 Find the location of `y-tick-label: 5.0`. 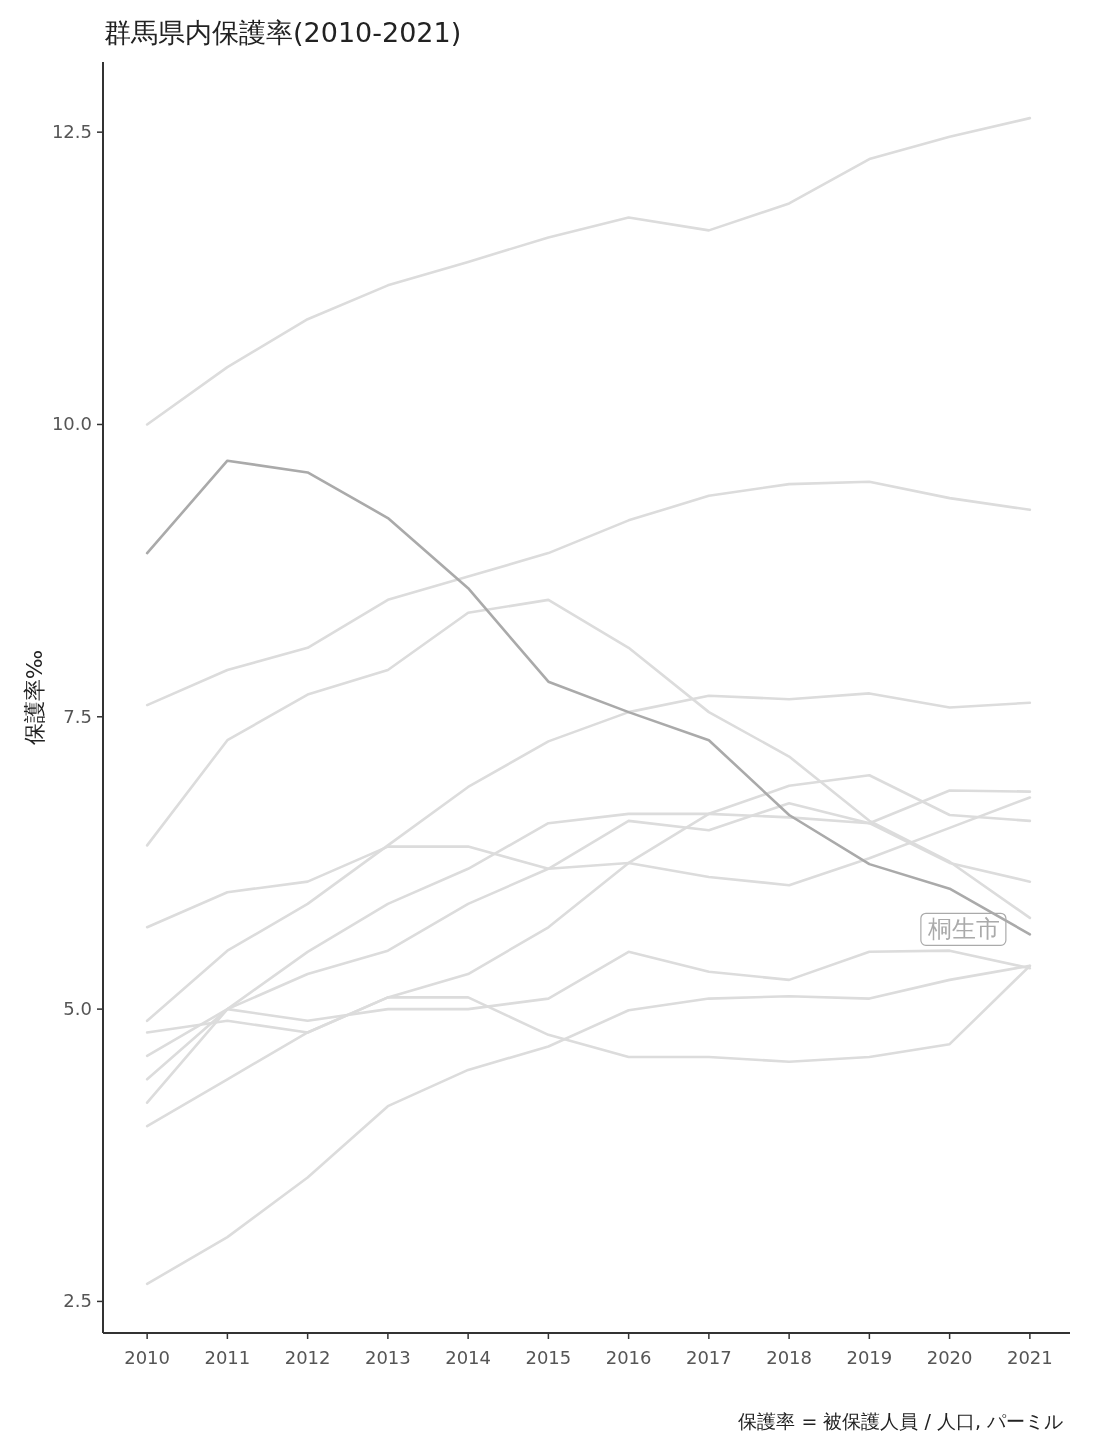

y-tick-label: 5.0 is located at coordinates (77, 1009).